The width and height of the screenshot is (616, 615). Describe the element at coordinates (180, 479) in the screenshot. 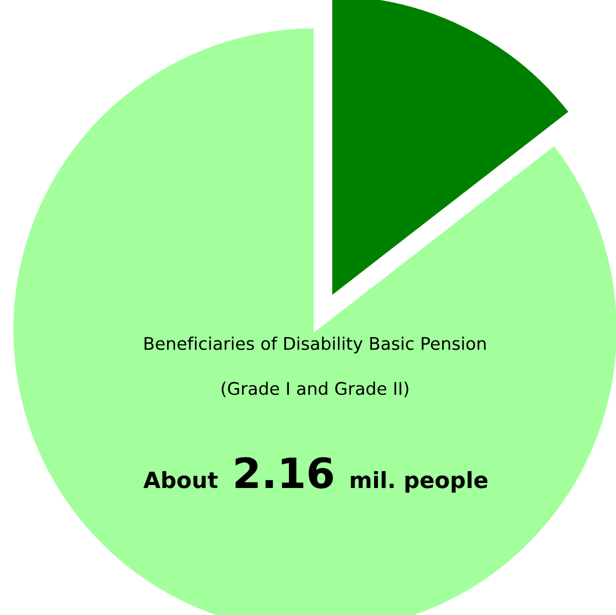

I see `text: About` at that location.